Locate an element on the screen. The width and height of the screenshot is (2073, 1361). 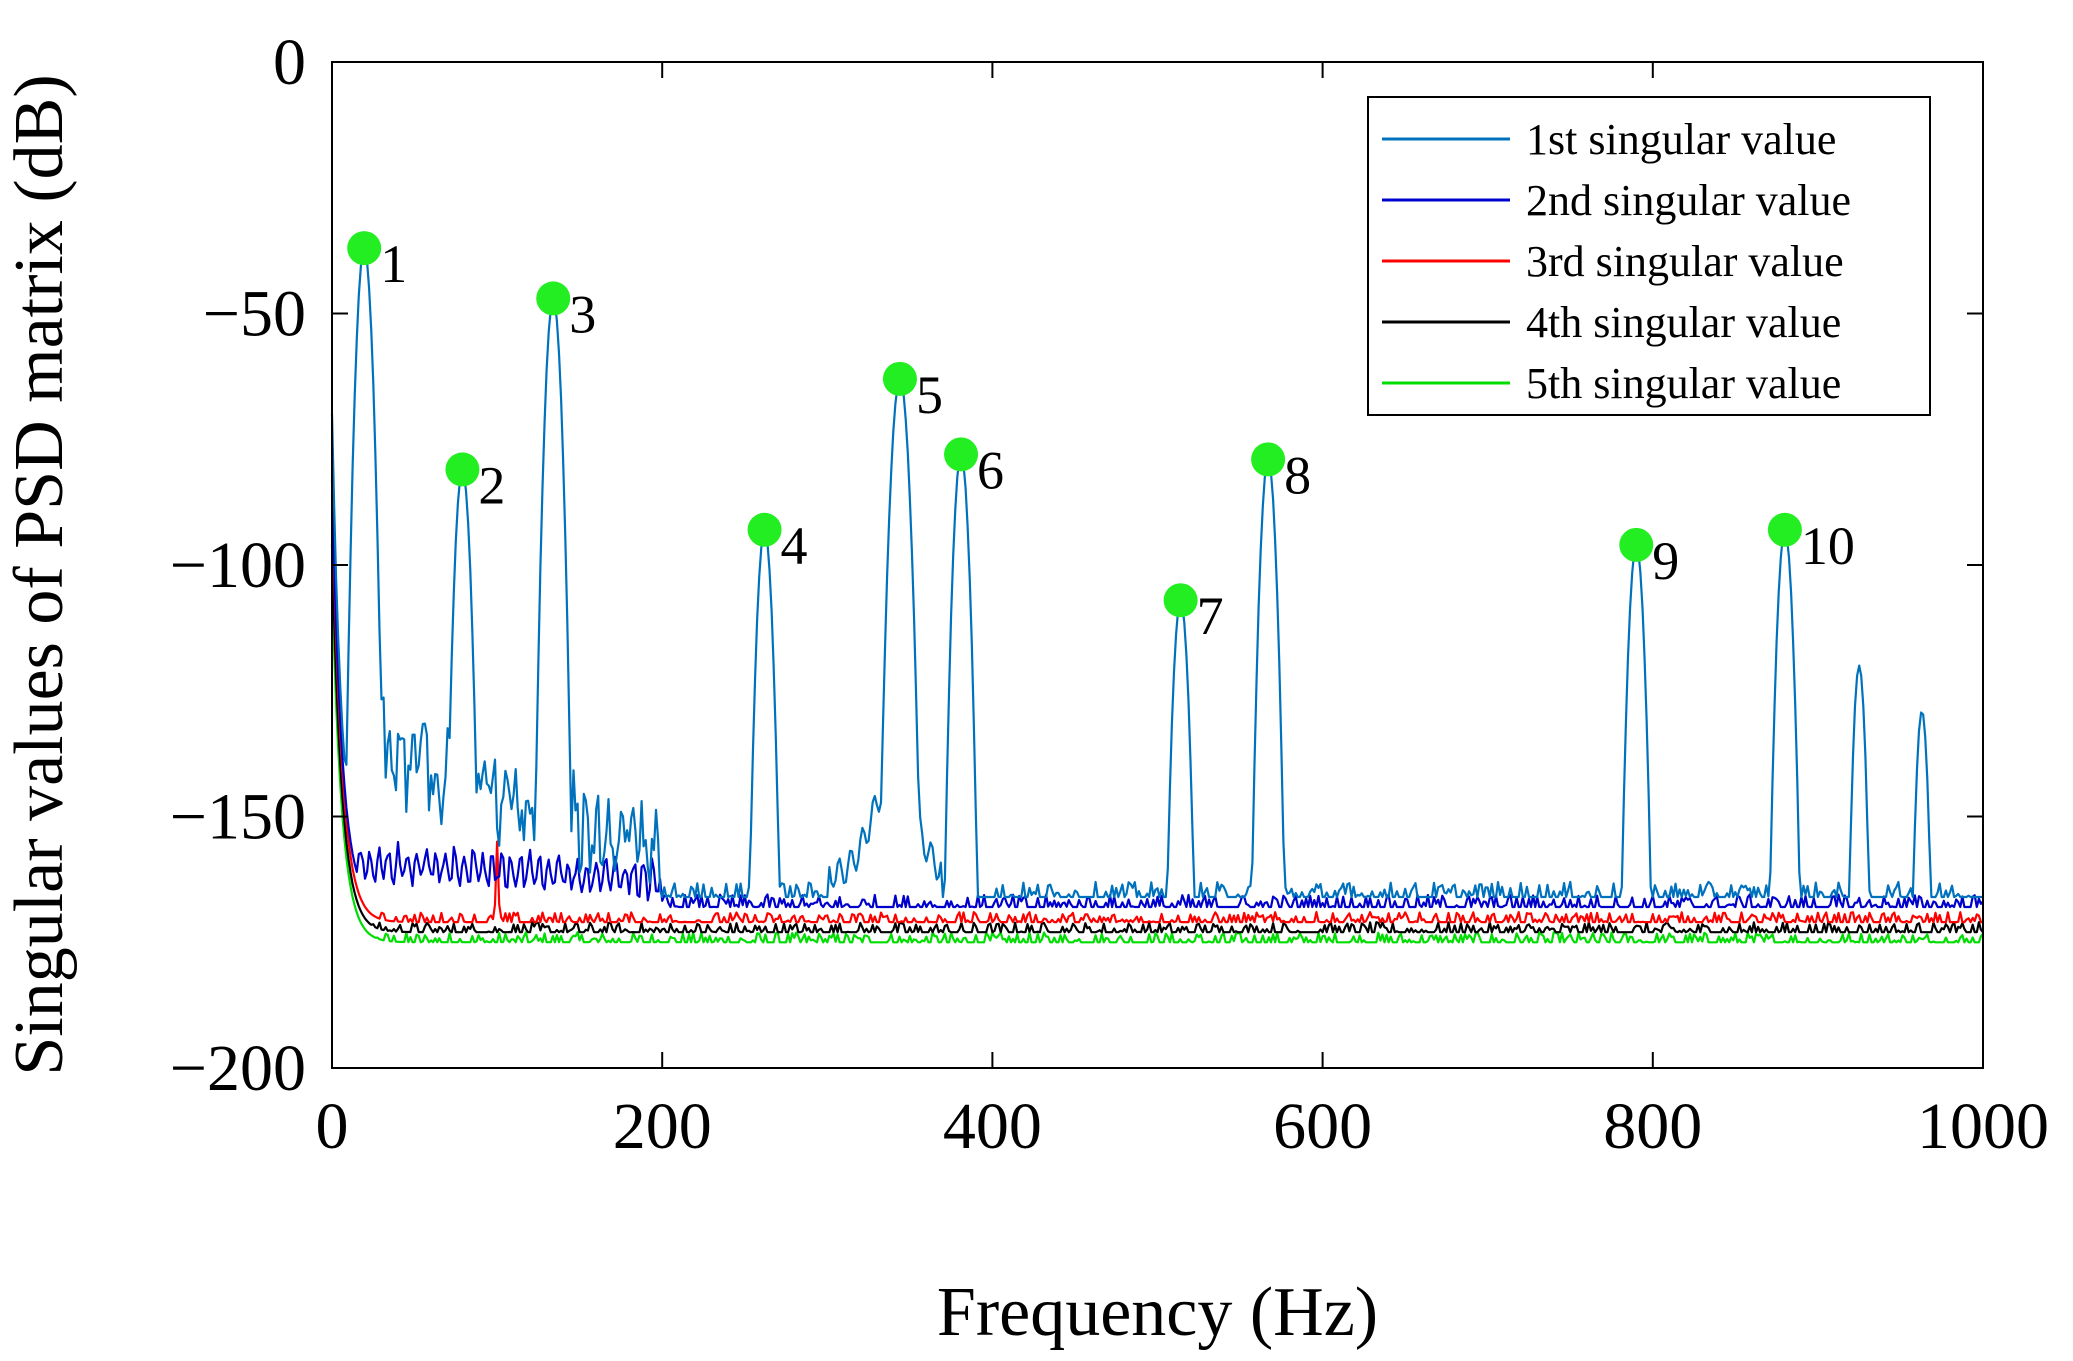
legend-label-3: 3rd singular value is located at coordinates (1685, 261).